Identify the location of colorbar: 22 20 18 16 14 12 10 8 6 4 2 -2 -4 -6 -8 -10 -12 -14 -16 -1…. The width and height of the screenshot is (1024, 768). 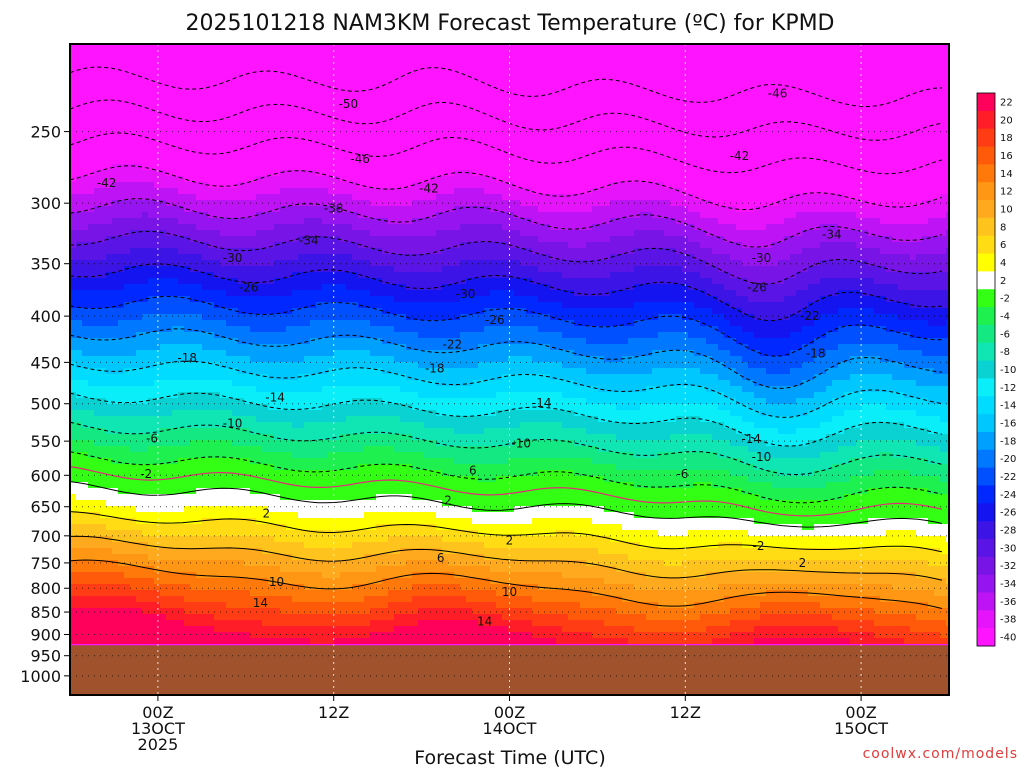
(996, 369).